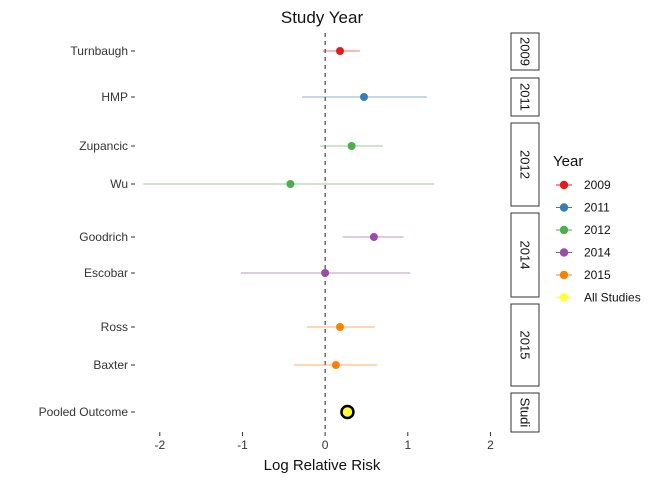  I want to click on y-tick-label-zupancic: Zupancic, so click(103, 146).